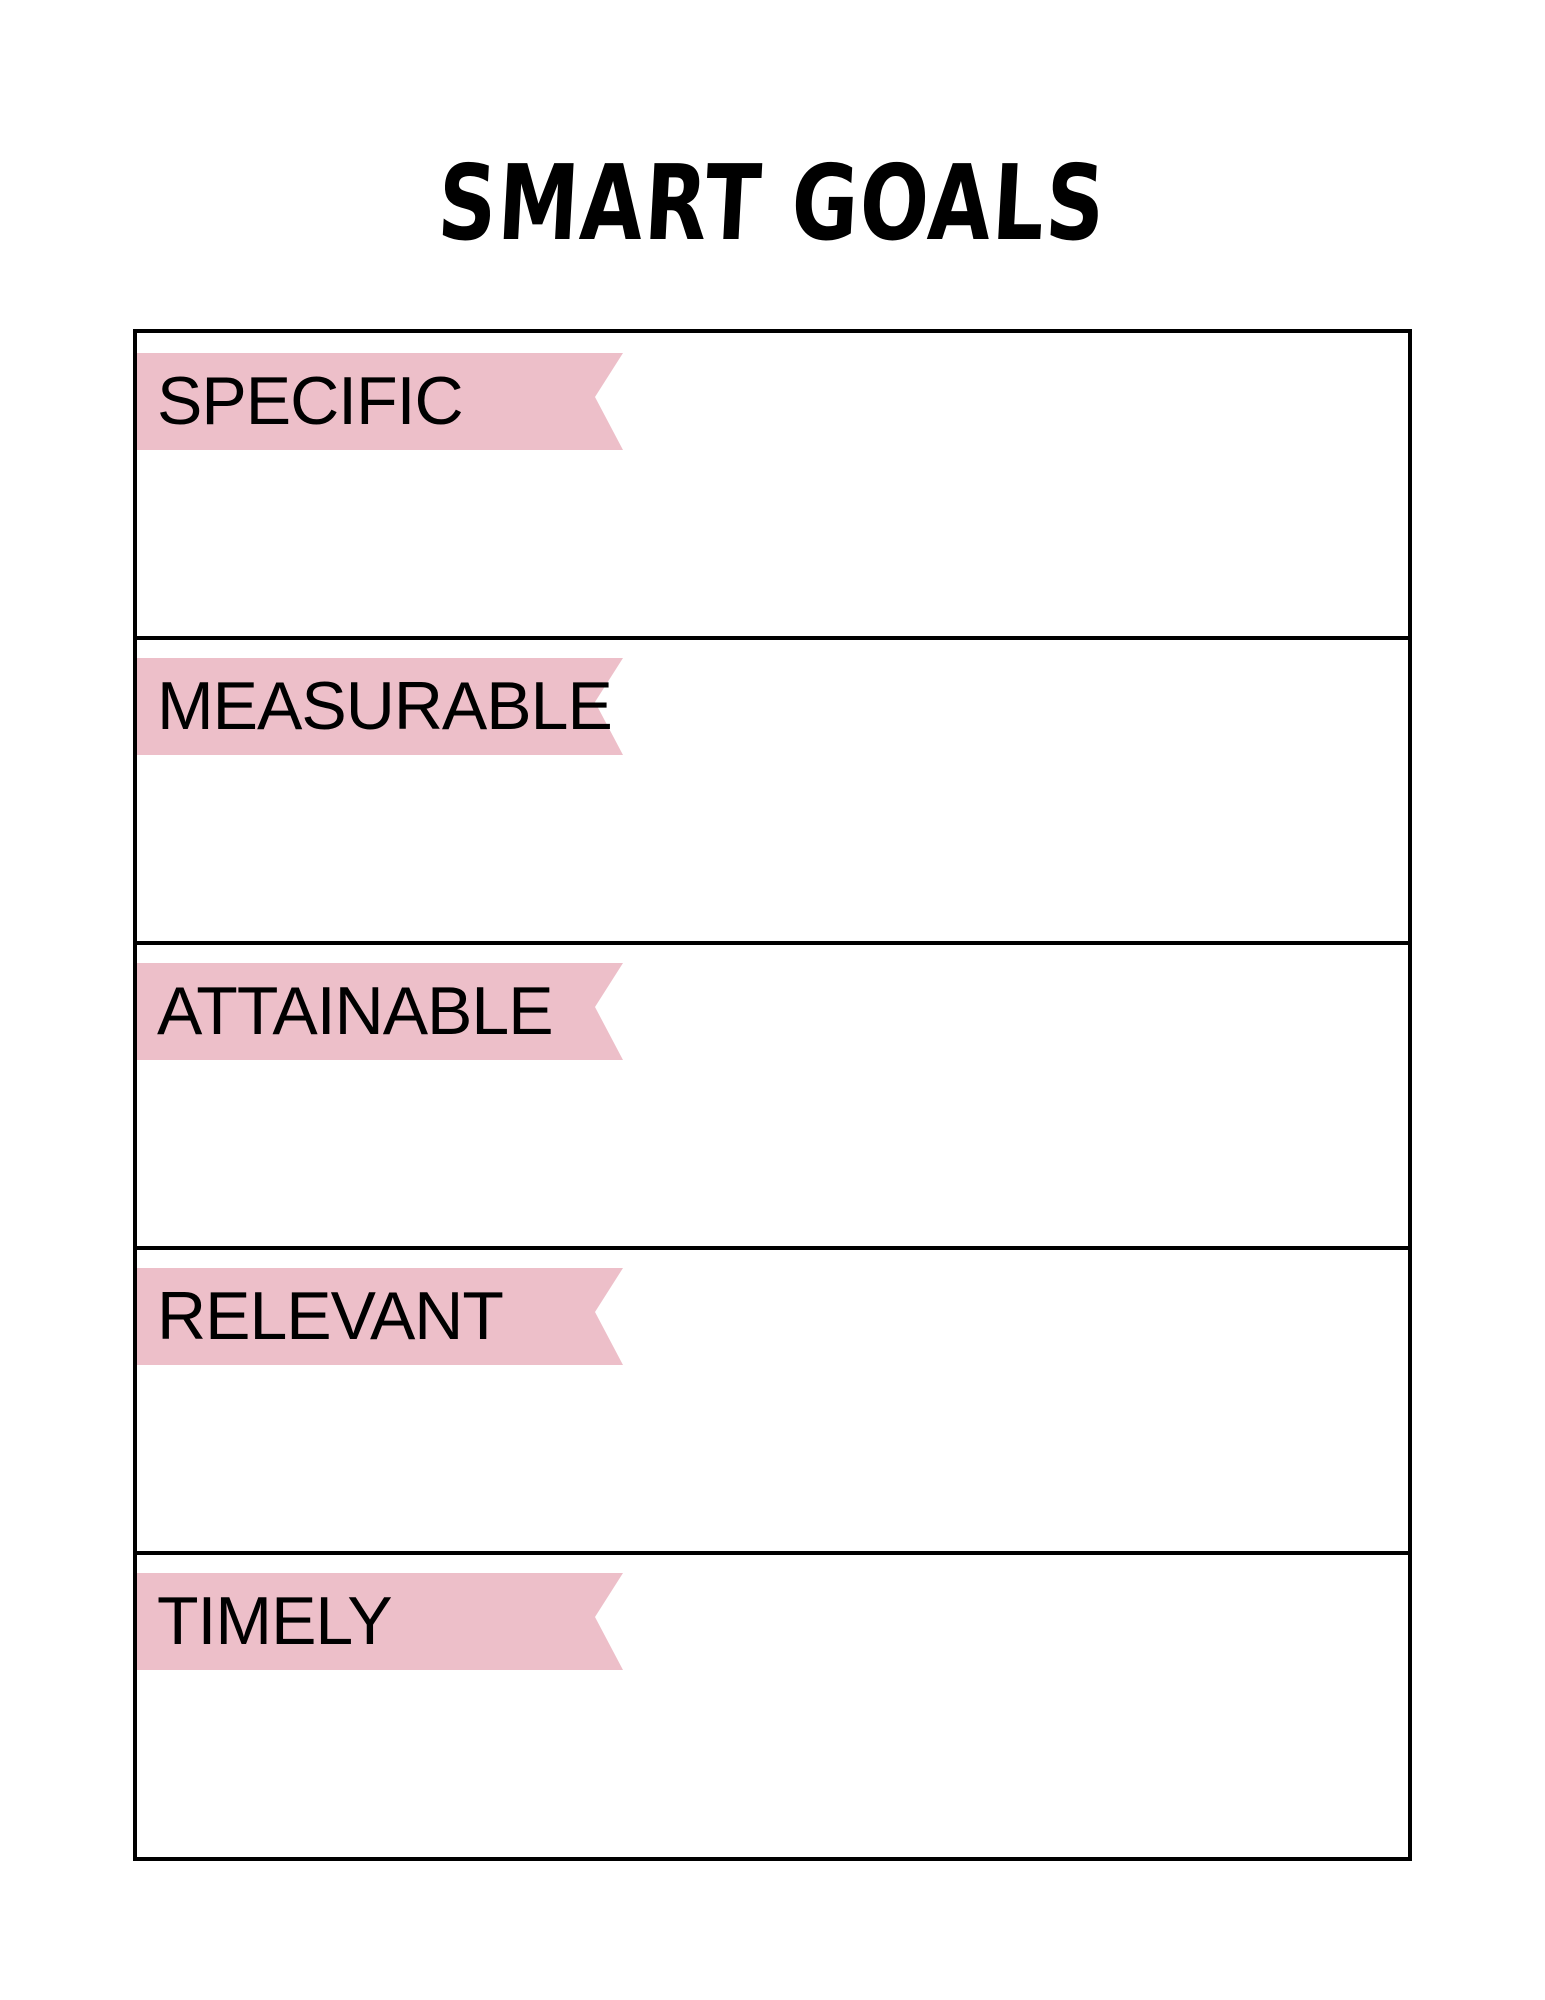  I want to click on section-label: TIMELY, so click(275, 1621).